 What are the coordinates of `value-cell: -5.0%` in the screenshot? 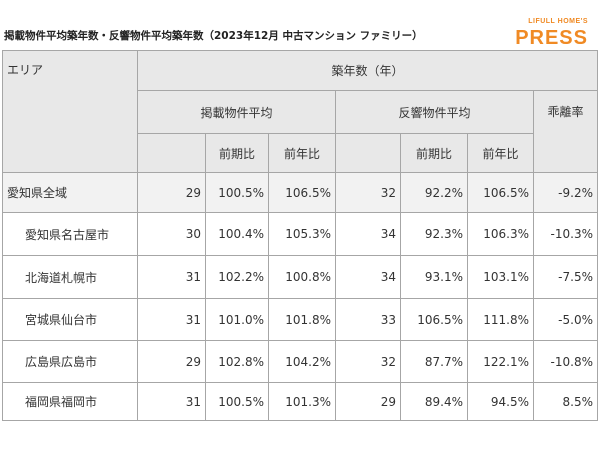 It's located at (565, 319).